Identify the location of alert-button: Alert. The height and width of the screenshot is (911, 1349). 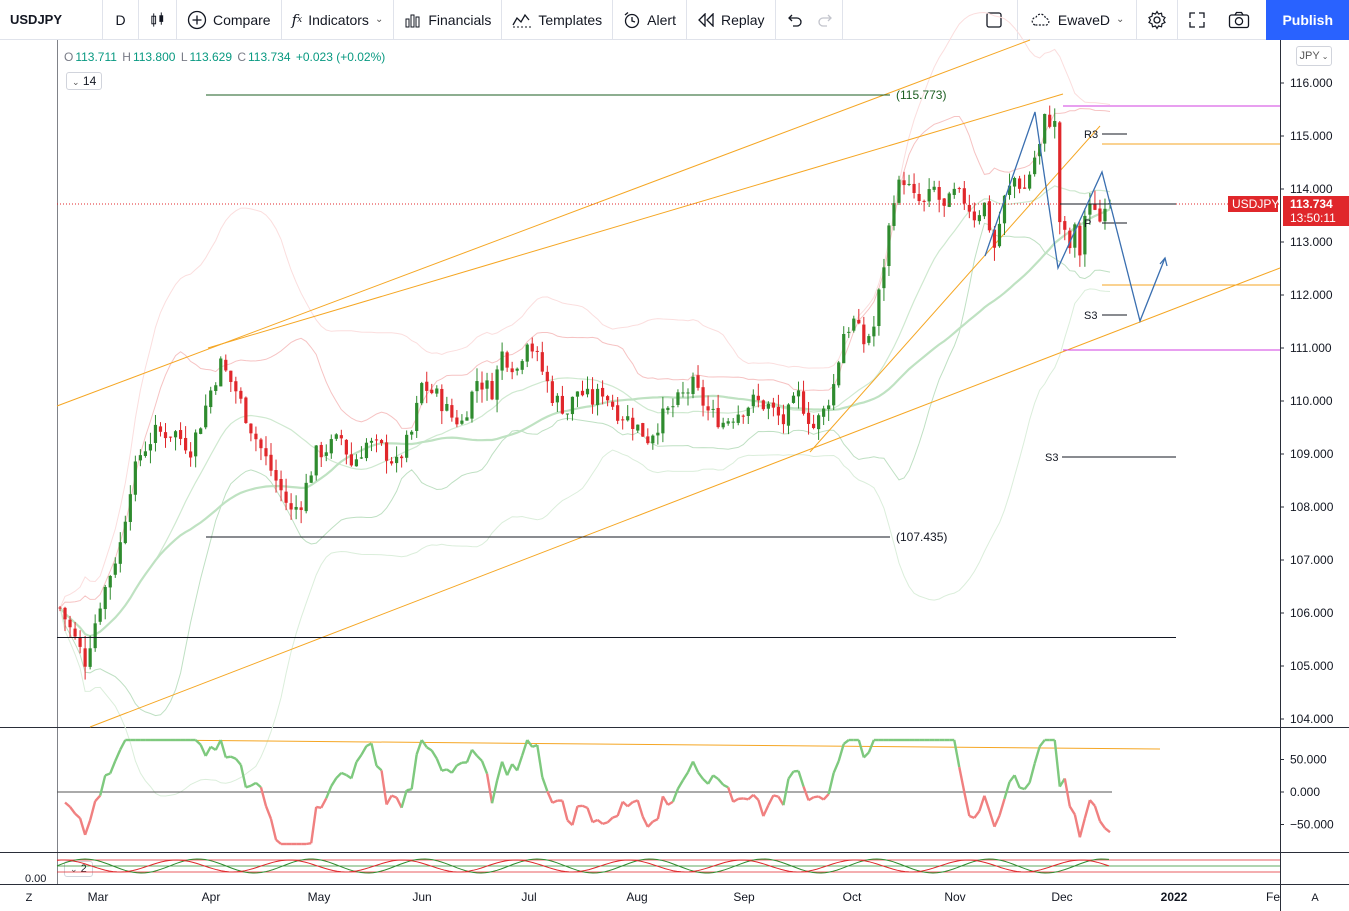
(650, 20).